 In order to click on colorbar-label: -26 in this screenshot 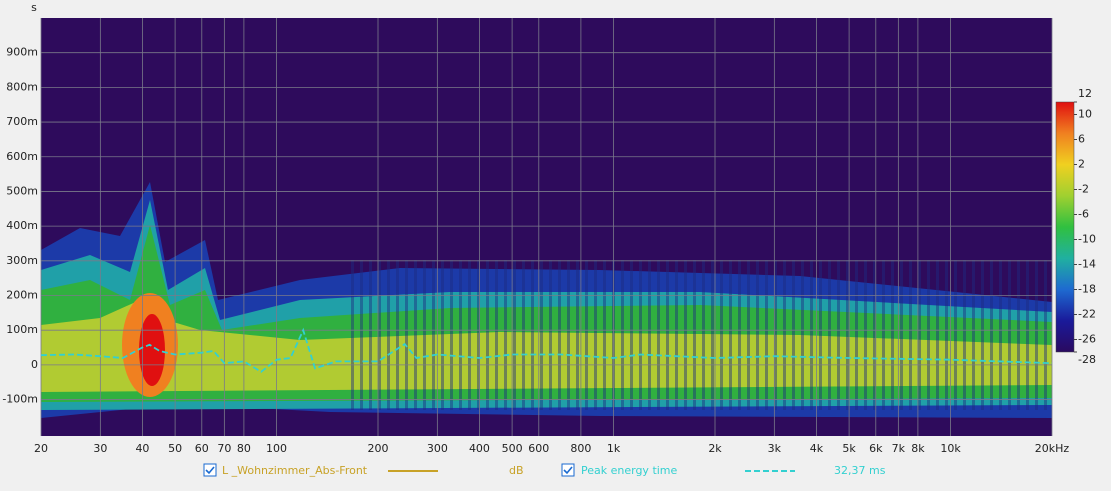, I will do `click(1087, 339)`.